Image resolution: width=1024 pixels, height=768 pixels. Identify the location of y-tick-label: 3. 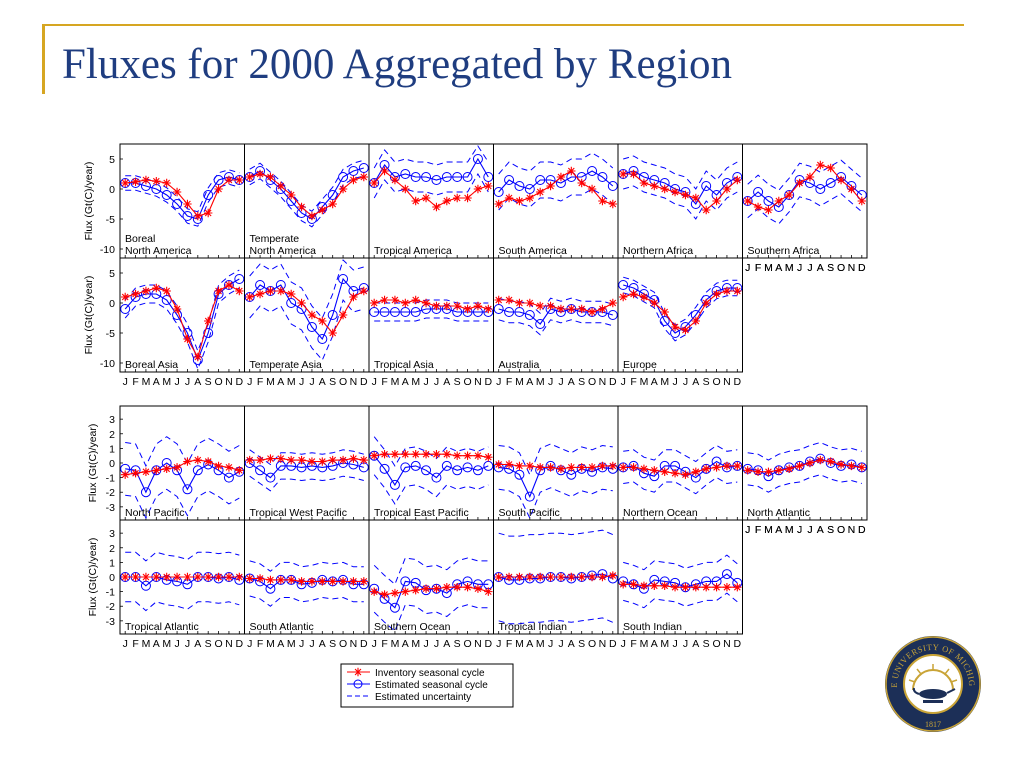
(112, 534).